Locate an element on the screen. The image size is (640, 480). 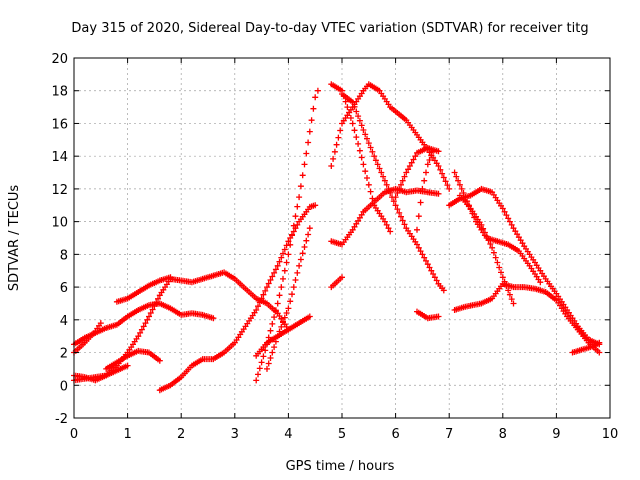
series-track-f is located at coordinates (133, 359).